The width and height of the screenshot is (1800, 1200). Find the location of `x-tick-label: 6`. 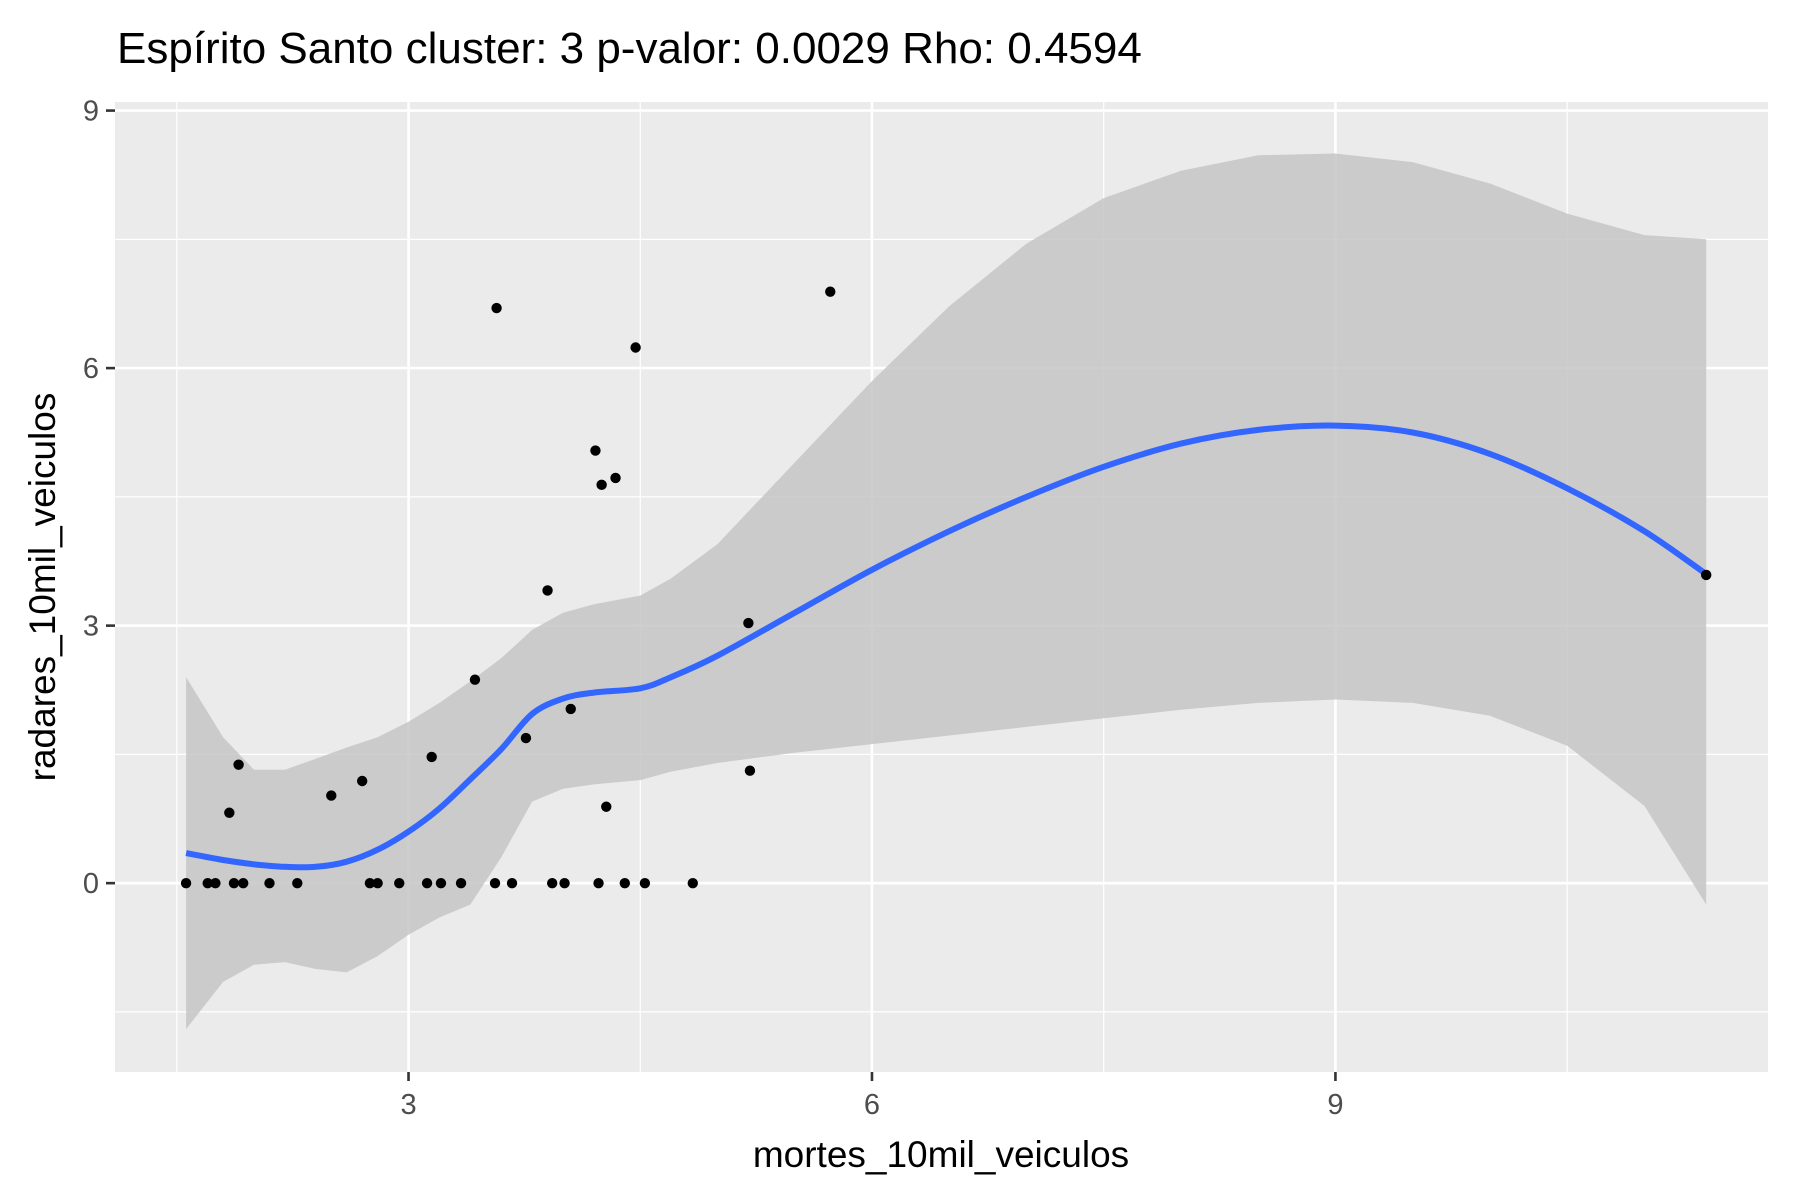

x-tick-label: 6 is located at coordinates (872, 1105).